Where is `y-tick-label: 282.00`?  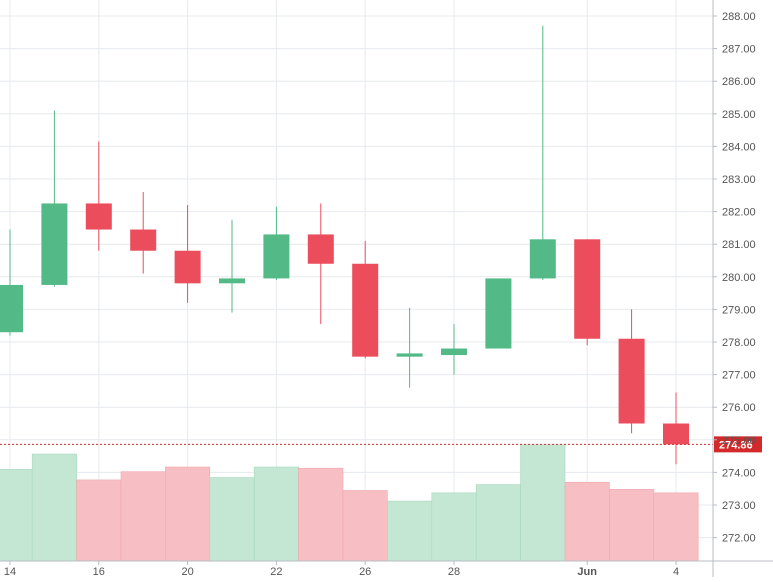 y-tick-label: 282.00 is located at coordinates (739, 213).